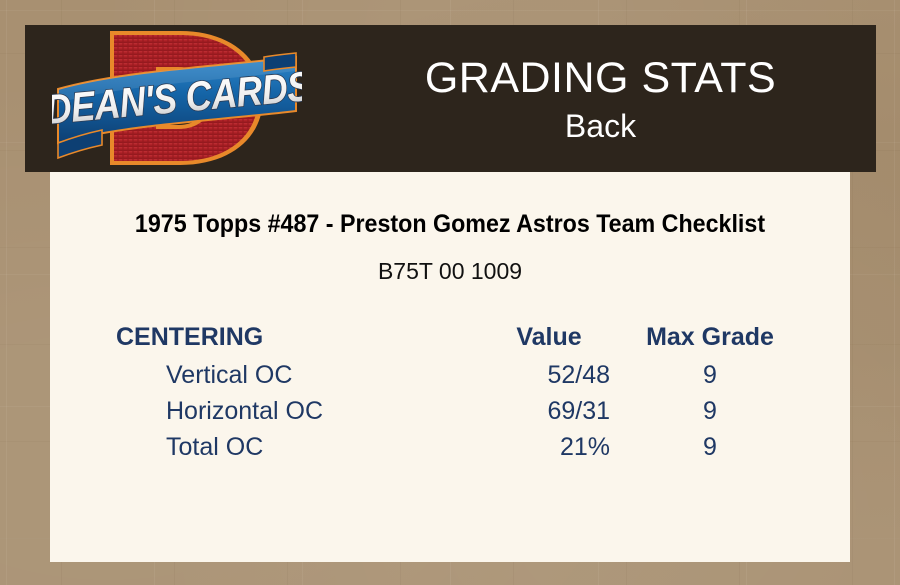 This screenshot has width=900, height=585. Describe the element at coordinates (177, 106) in the screenshot. I see `logo-ribbon` at that location.